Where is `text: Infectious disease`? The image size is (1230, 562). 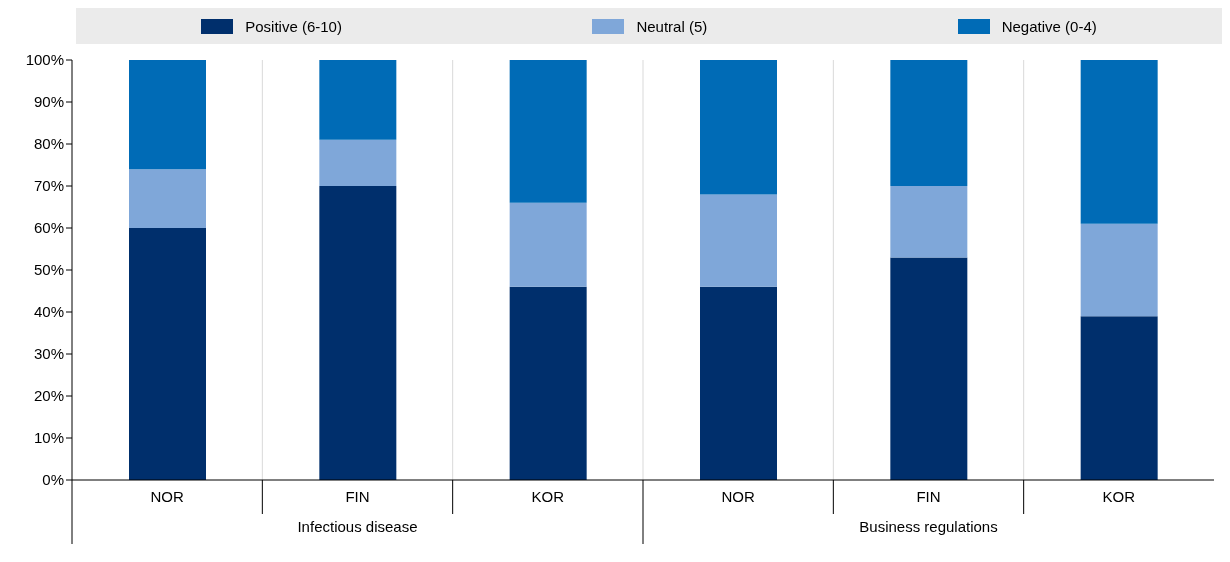 text: Infectious disease is located at coordinates (357, 526).